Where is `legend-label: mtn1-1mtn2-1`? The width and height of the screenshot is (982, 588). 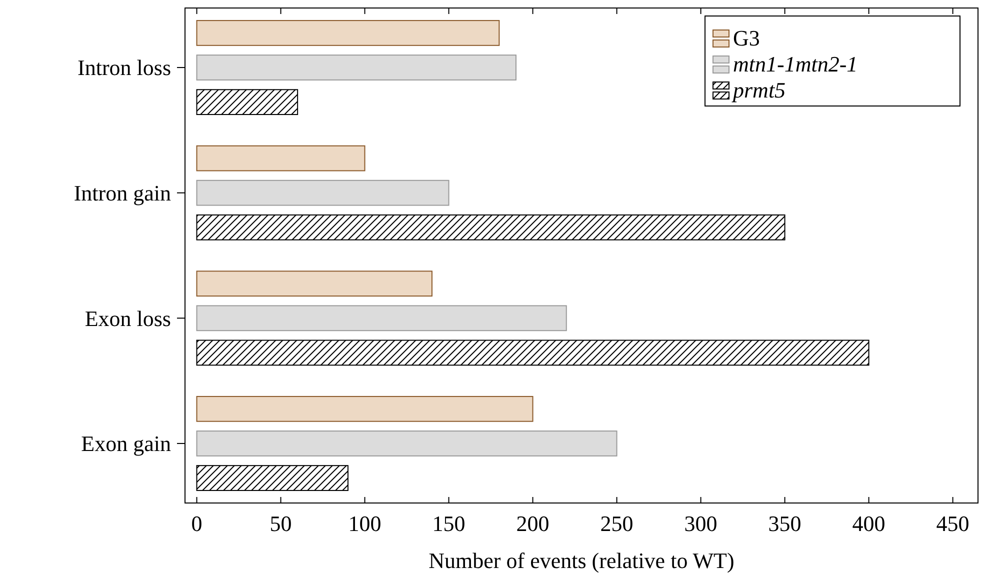
legend-label: mtn1-1mtn2-1 is located at coordinates (795, 64).